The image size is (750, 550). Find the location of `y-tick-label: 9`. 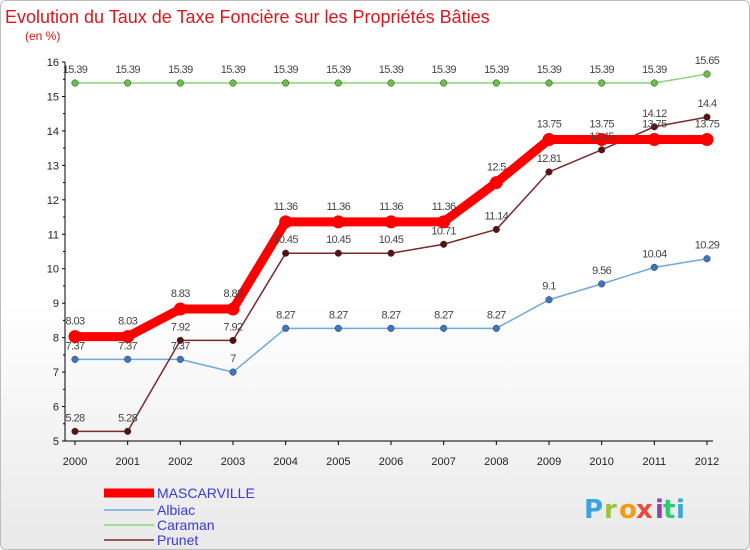

y-tick-label: 9 is located at coordinates (56, 304).